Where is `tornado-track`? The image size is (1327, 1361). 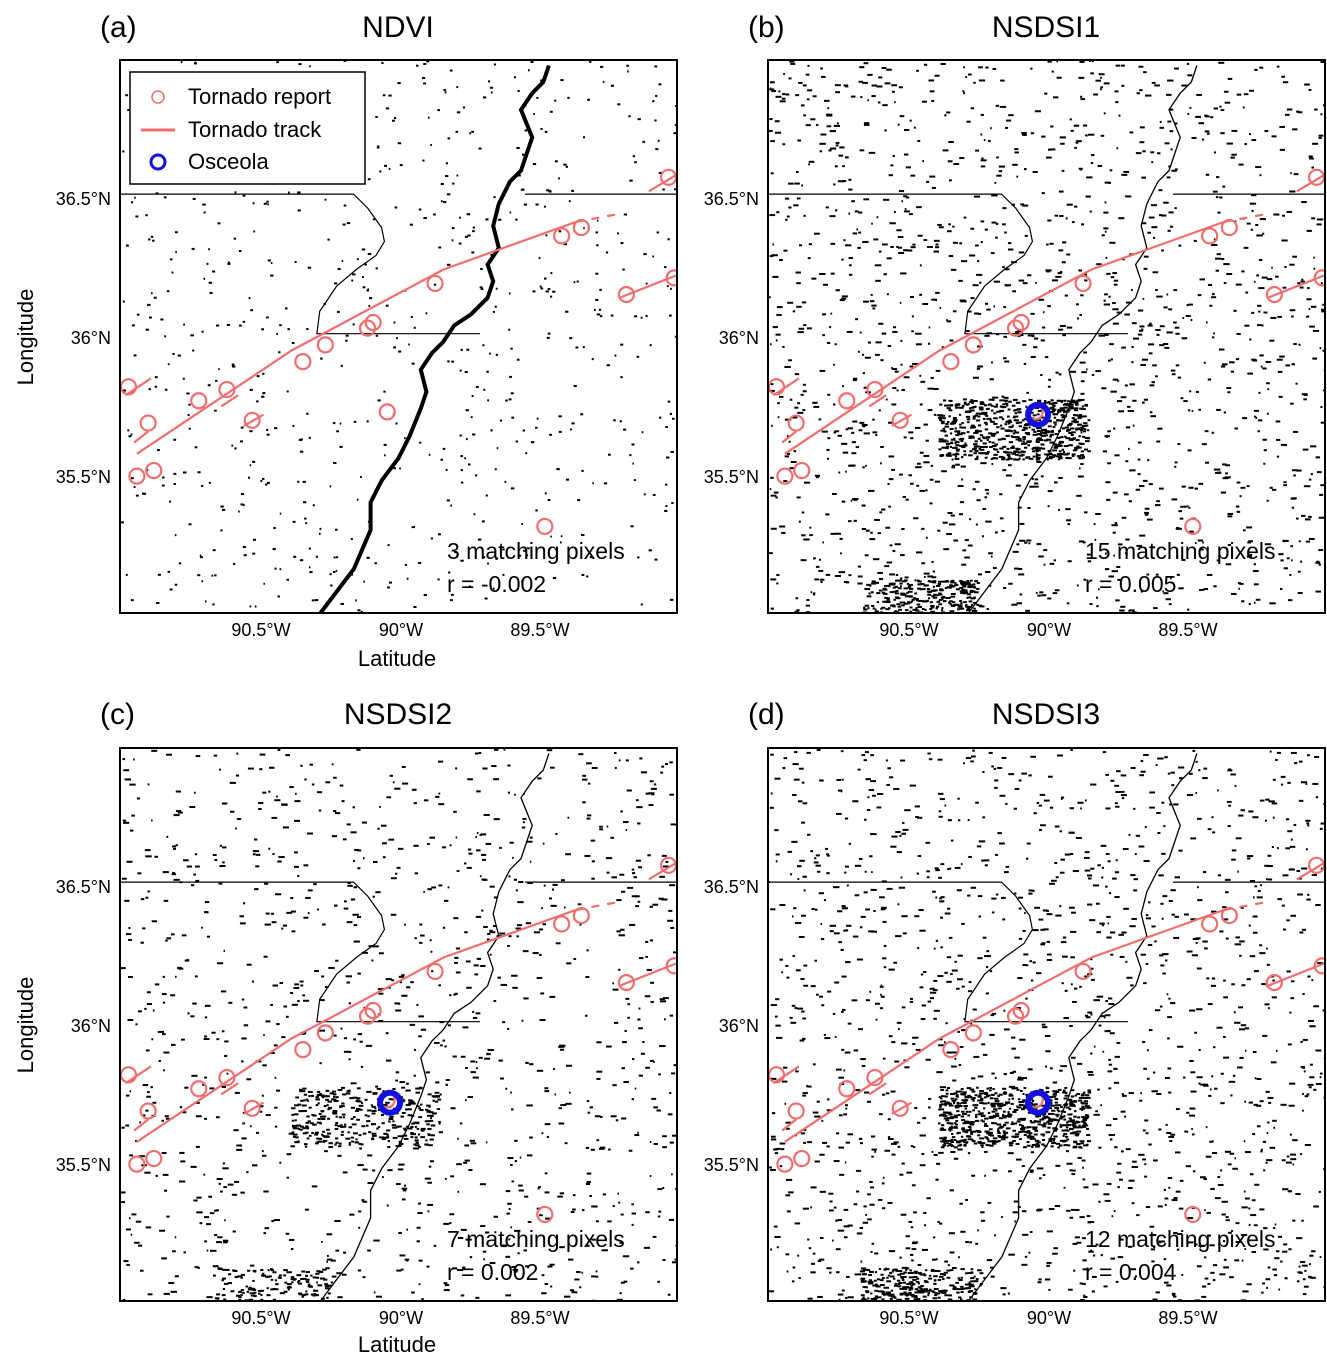
tornado-track is located at coordinates (138, 387).